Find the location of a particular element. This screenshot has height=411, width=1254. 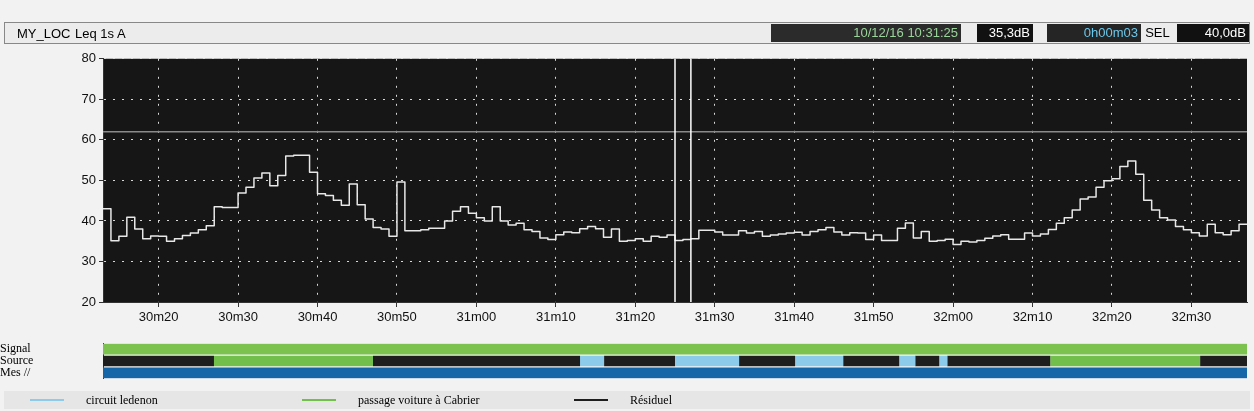

y-tick-label: Signal is located at coordinates (16, 348).